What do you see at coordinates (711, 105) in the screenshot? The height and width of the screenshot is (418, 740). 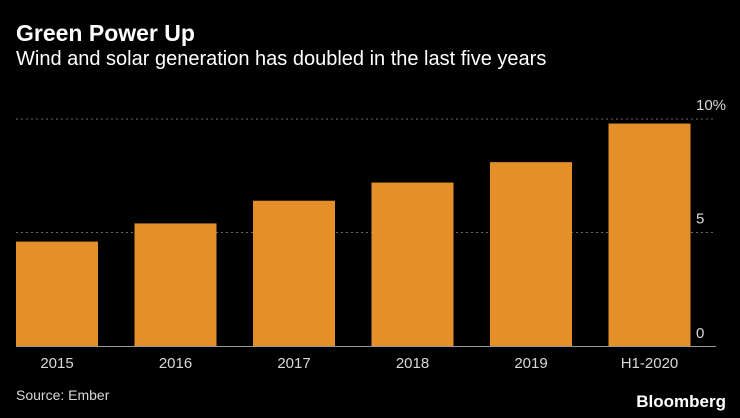 I see `y-tick-label-10: 10%` at bounding box center [711, 105].